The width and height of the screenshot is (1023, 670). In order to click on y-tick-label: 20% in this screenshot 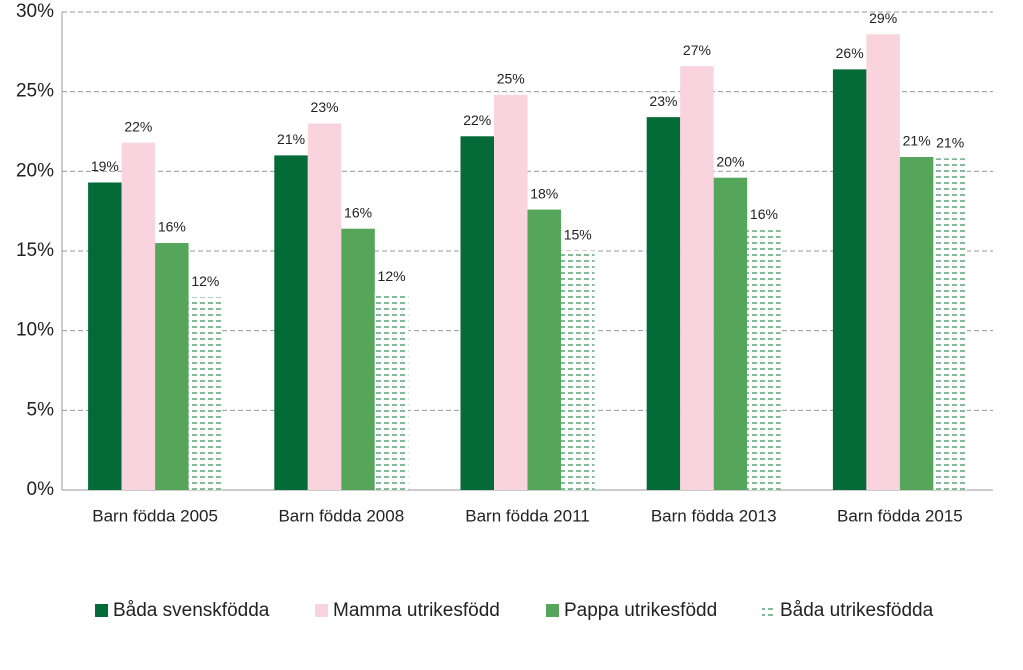, I will do `click(35, 170)`.